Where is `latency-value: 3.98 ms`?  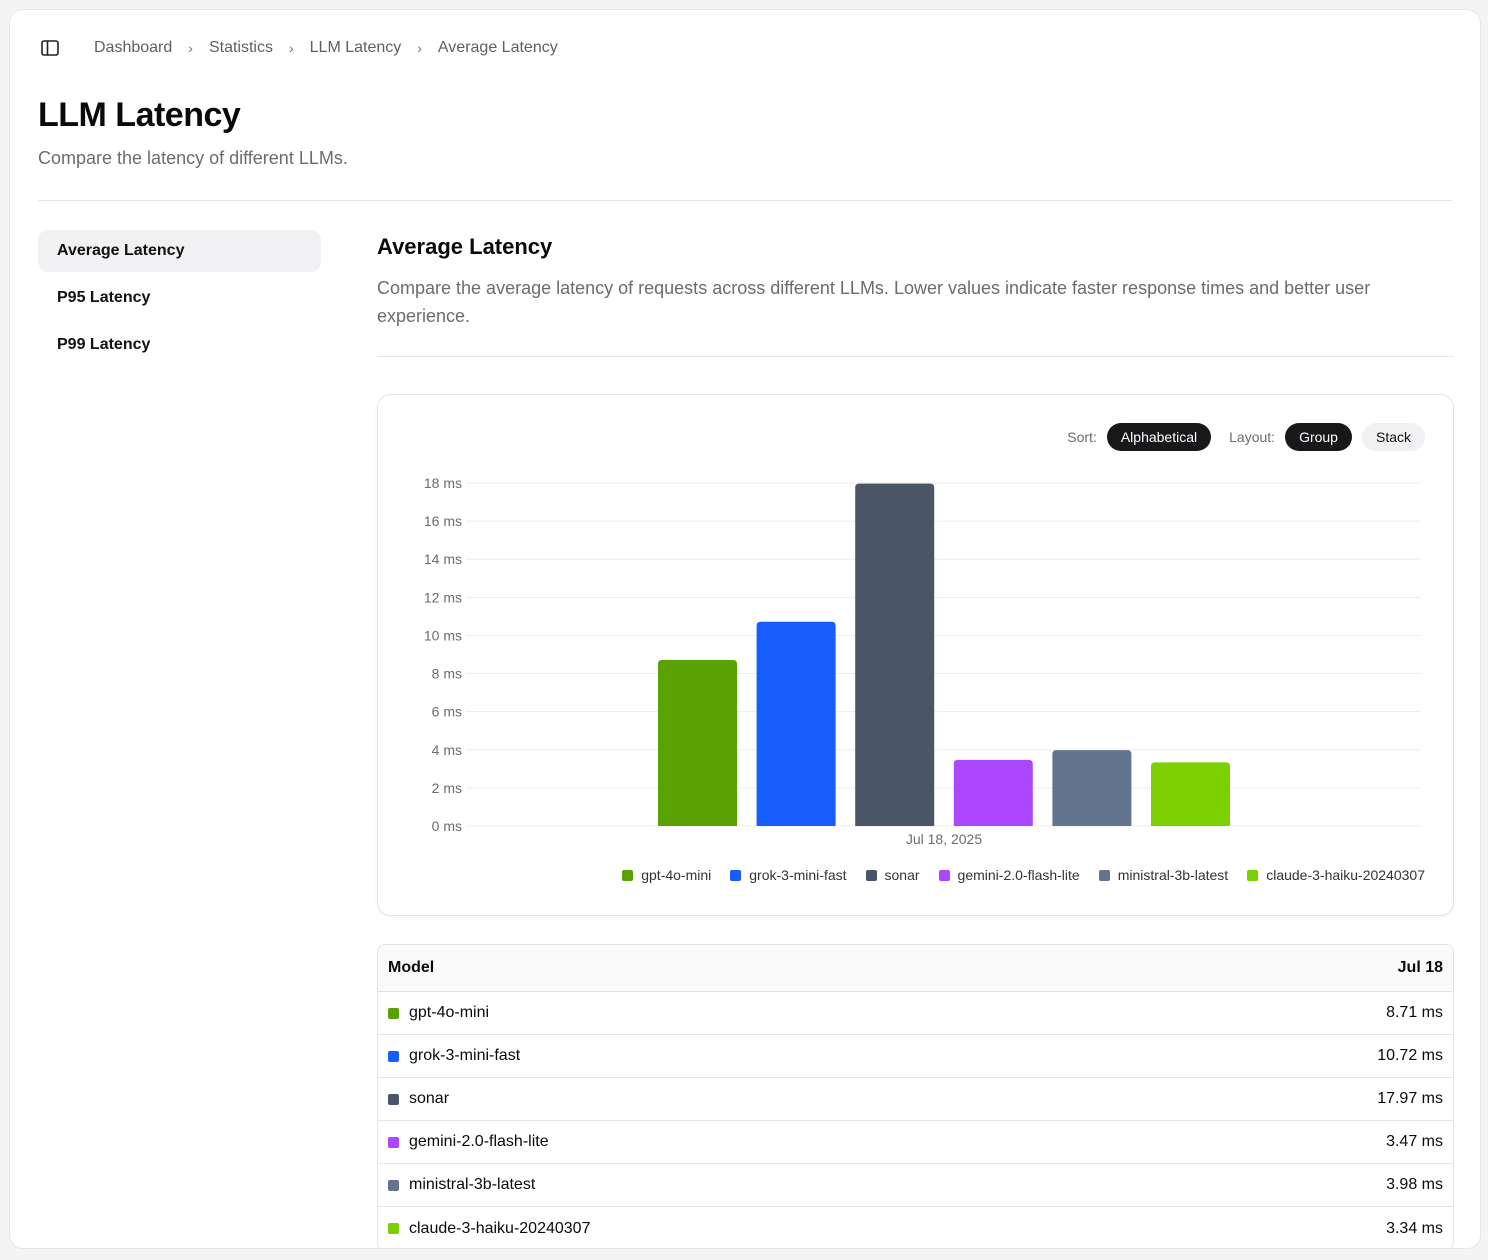
latency-value: 3.98 ms is located at coordinates (1414, 1184).